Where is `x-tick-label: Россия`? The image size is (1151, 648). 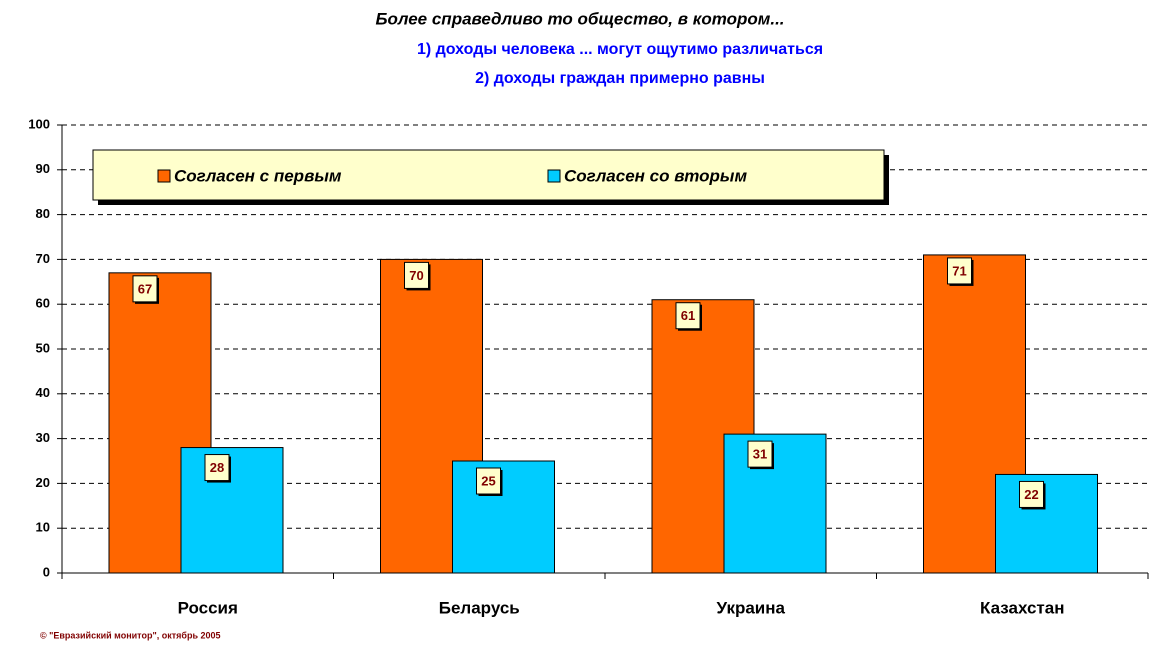 x-tick-label: Россия is located at coordinates (208, 607).